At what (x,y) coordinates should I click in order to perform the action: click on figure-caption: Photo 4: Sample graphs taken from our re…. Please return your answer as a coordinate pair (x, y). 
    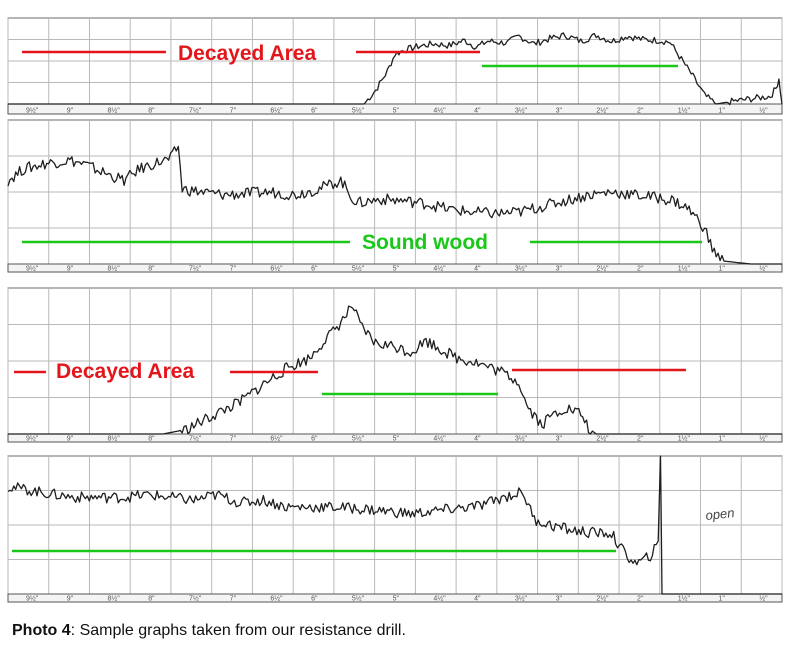
    Looking at the image, I should click on (209, 631).